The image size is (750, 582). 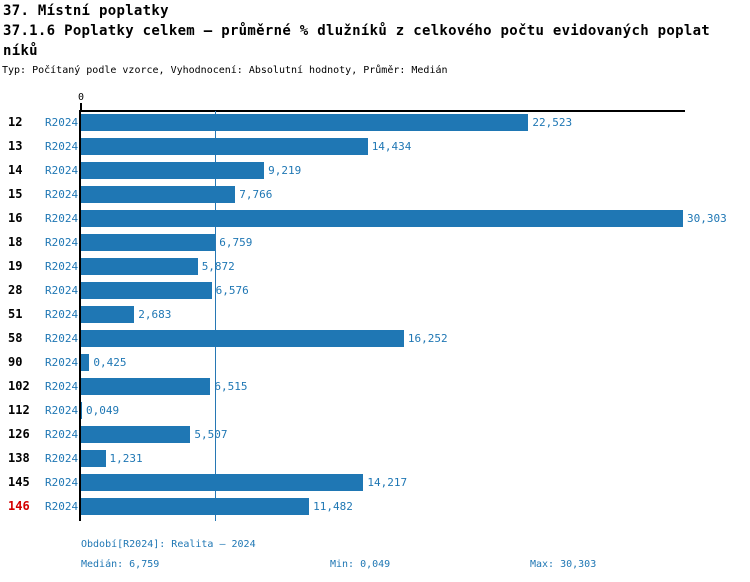 What do you see at coordinates (552, 122) in the screenshot?
I see `bar-value-label: 22,523` at bounding box center [552, 122].